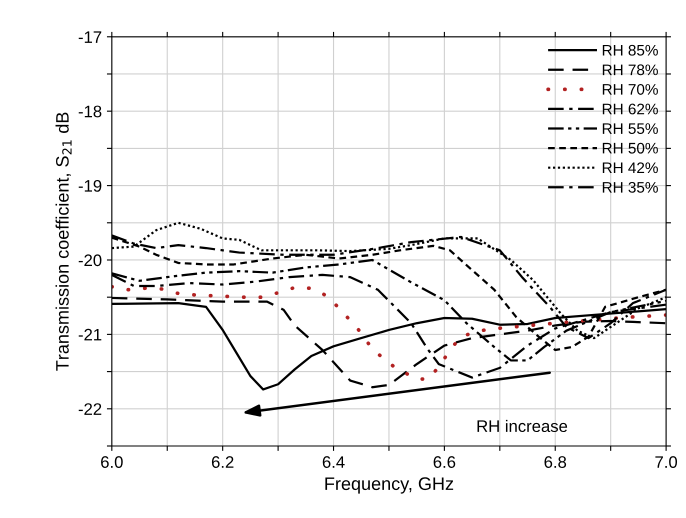 The height and width of the screenshot is (518, 686). What do you see at coordinates (630, 128) in the screenshot?
I see `legend-label: RH 55%` at bounding box center [630, 128].